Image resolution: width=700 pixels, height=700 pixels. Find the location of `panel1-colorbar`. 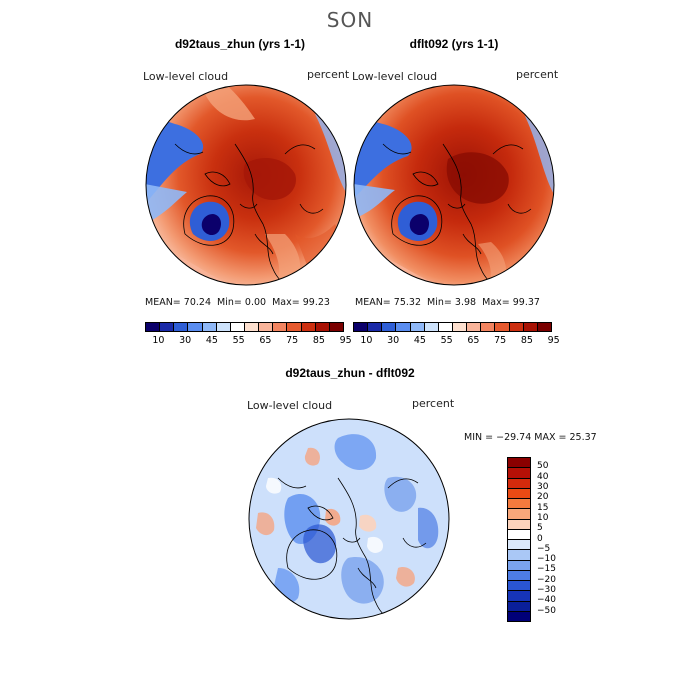

panel1-colorbar is located at coordinates (244, 327).